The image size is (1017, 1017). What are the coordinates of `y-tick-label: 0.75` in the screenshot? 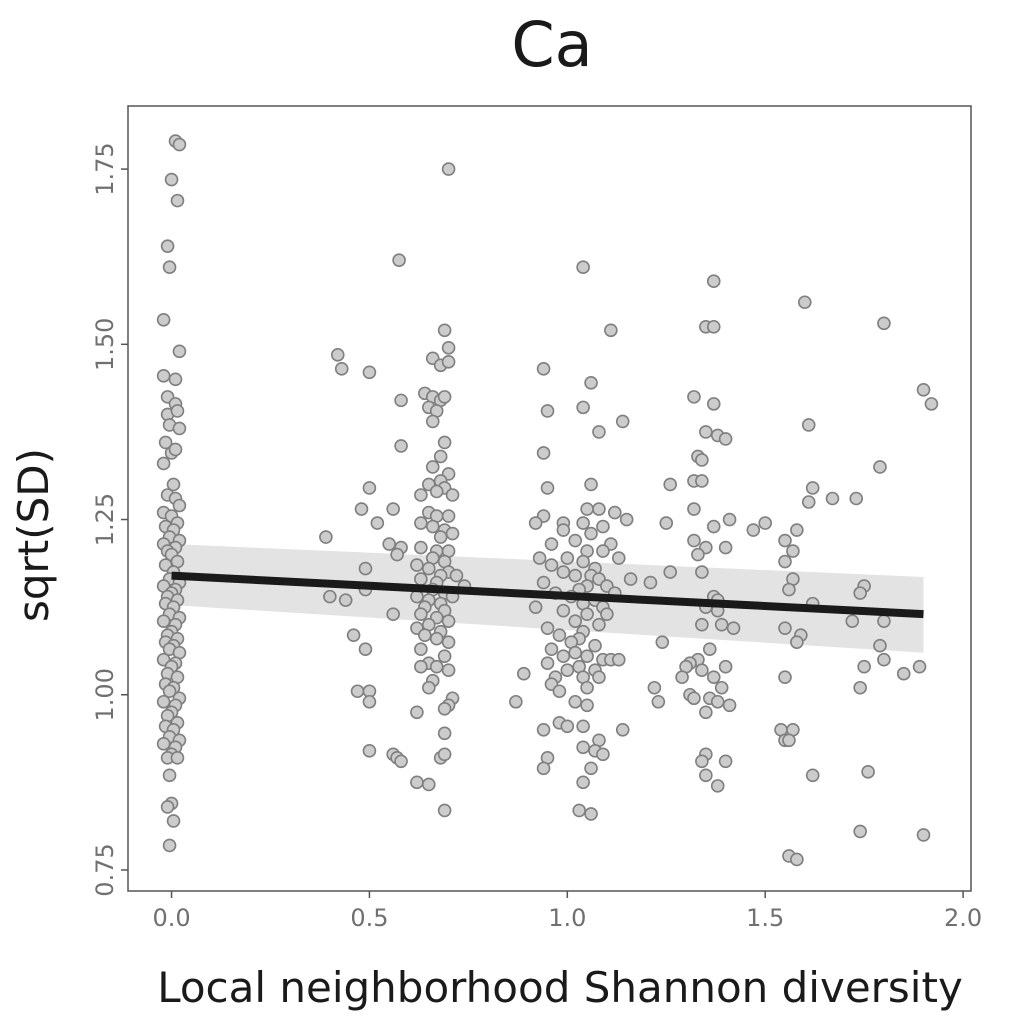 It's located at (105, 869).